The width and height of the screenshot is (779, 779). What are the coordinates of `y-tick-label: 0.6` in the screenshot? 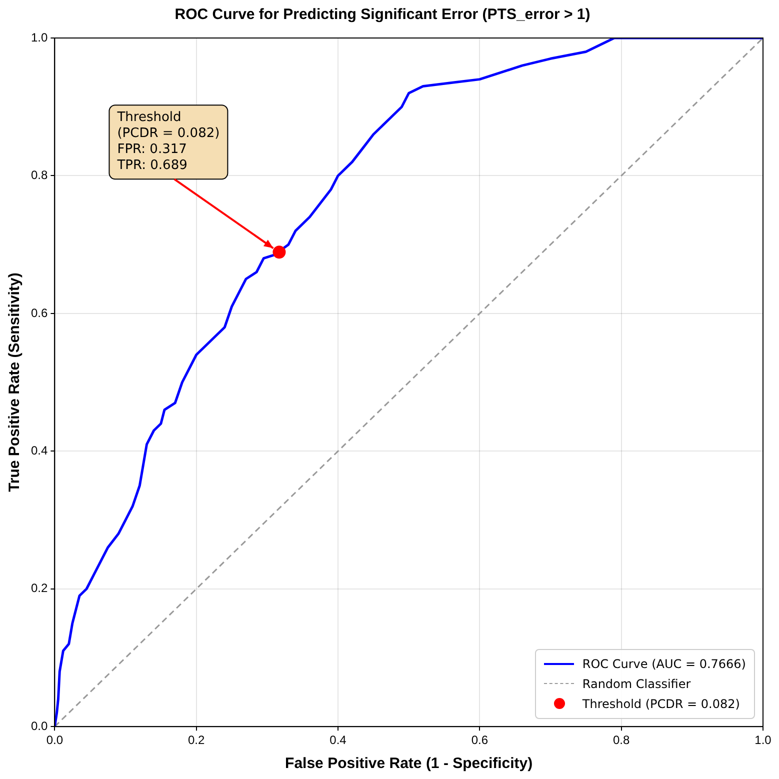 It's located at (39, 313).